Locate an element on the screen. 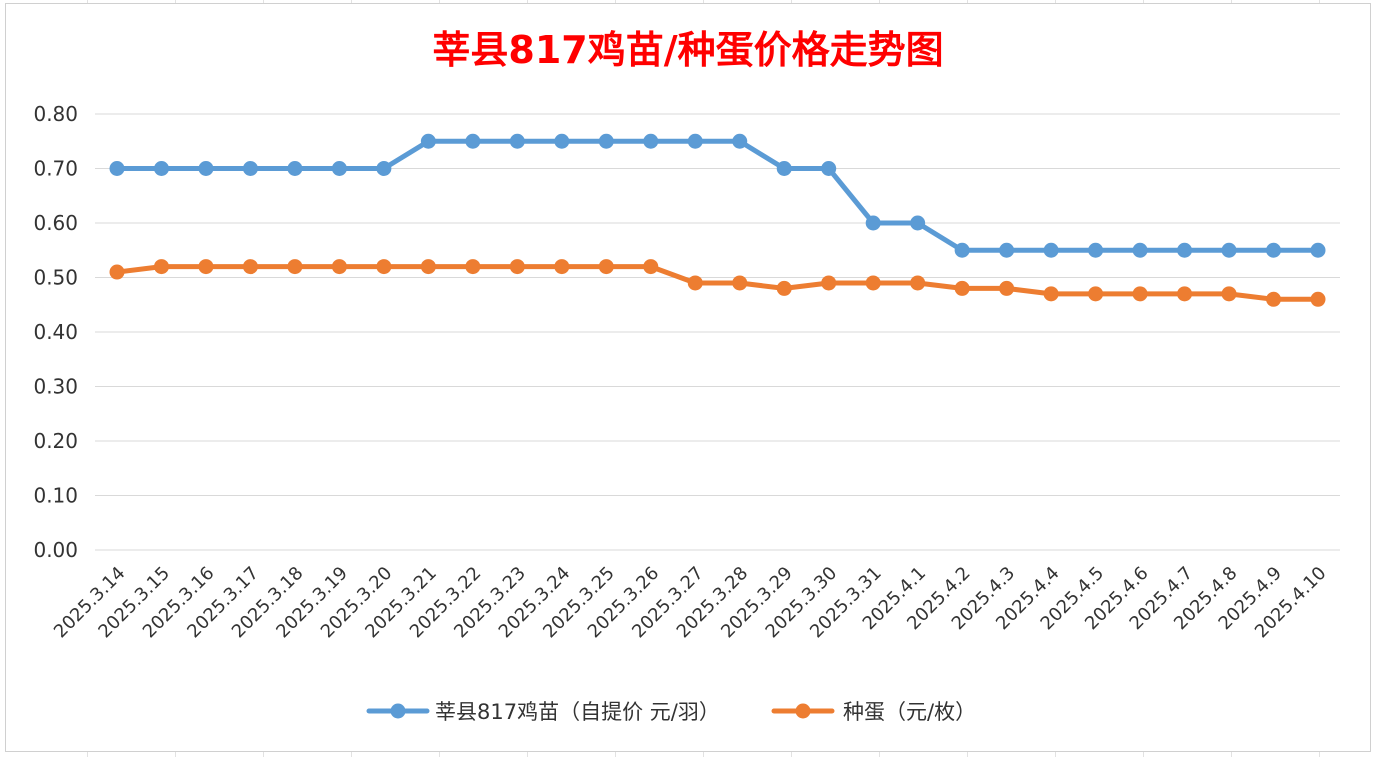 The image size is (1377, 757). y-tick-label: 0.60 is located at coordinates (55, 223).